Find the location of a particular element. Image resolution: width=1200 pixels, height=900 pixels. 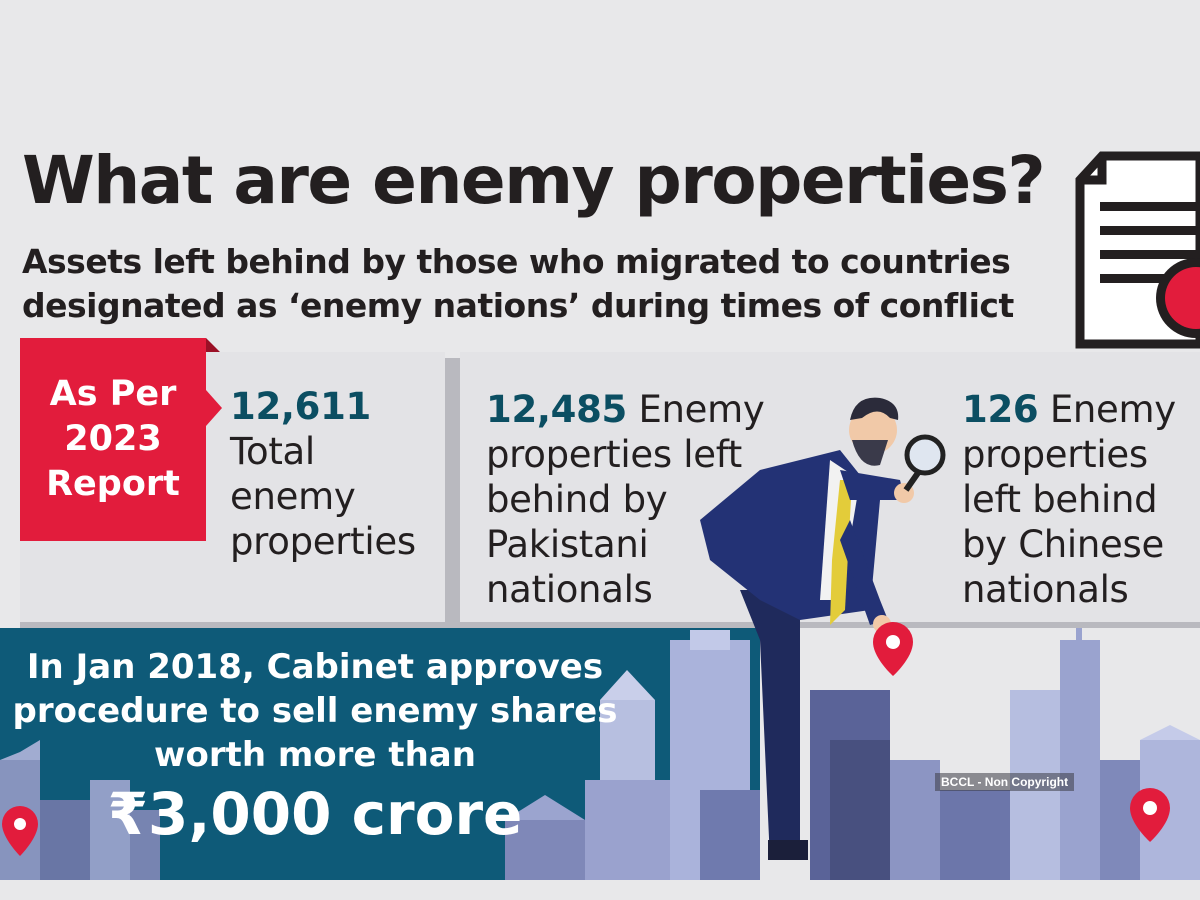

stat-china-number: 126 is located at coordinates (1000, 409).